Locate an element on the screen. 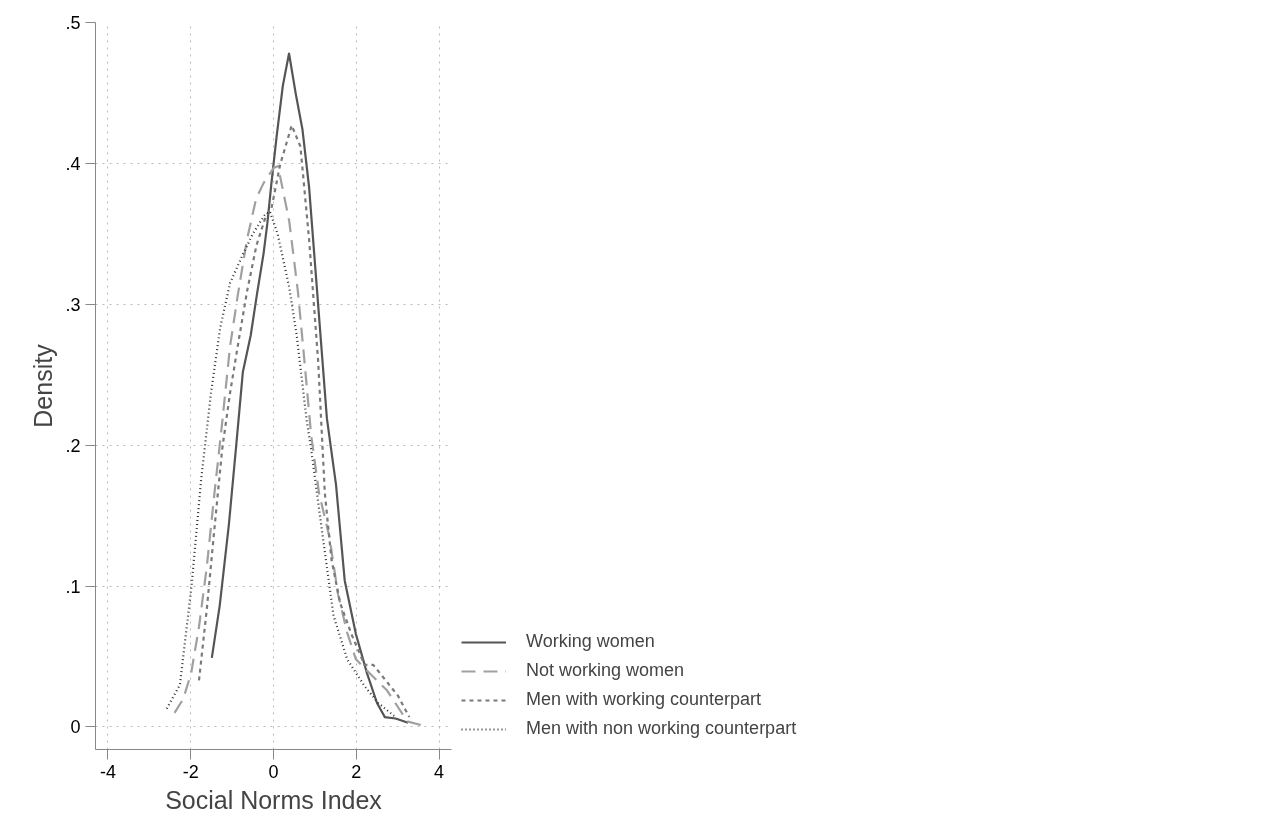  y-tick-label: 0 is located at coordinates (75, 727).